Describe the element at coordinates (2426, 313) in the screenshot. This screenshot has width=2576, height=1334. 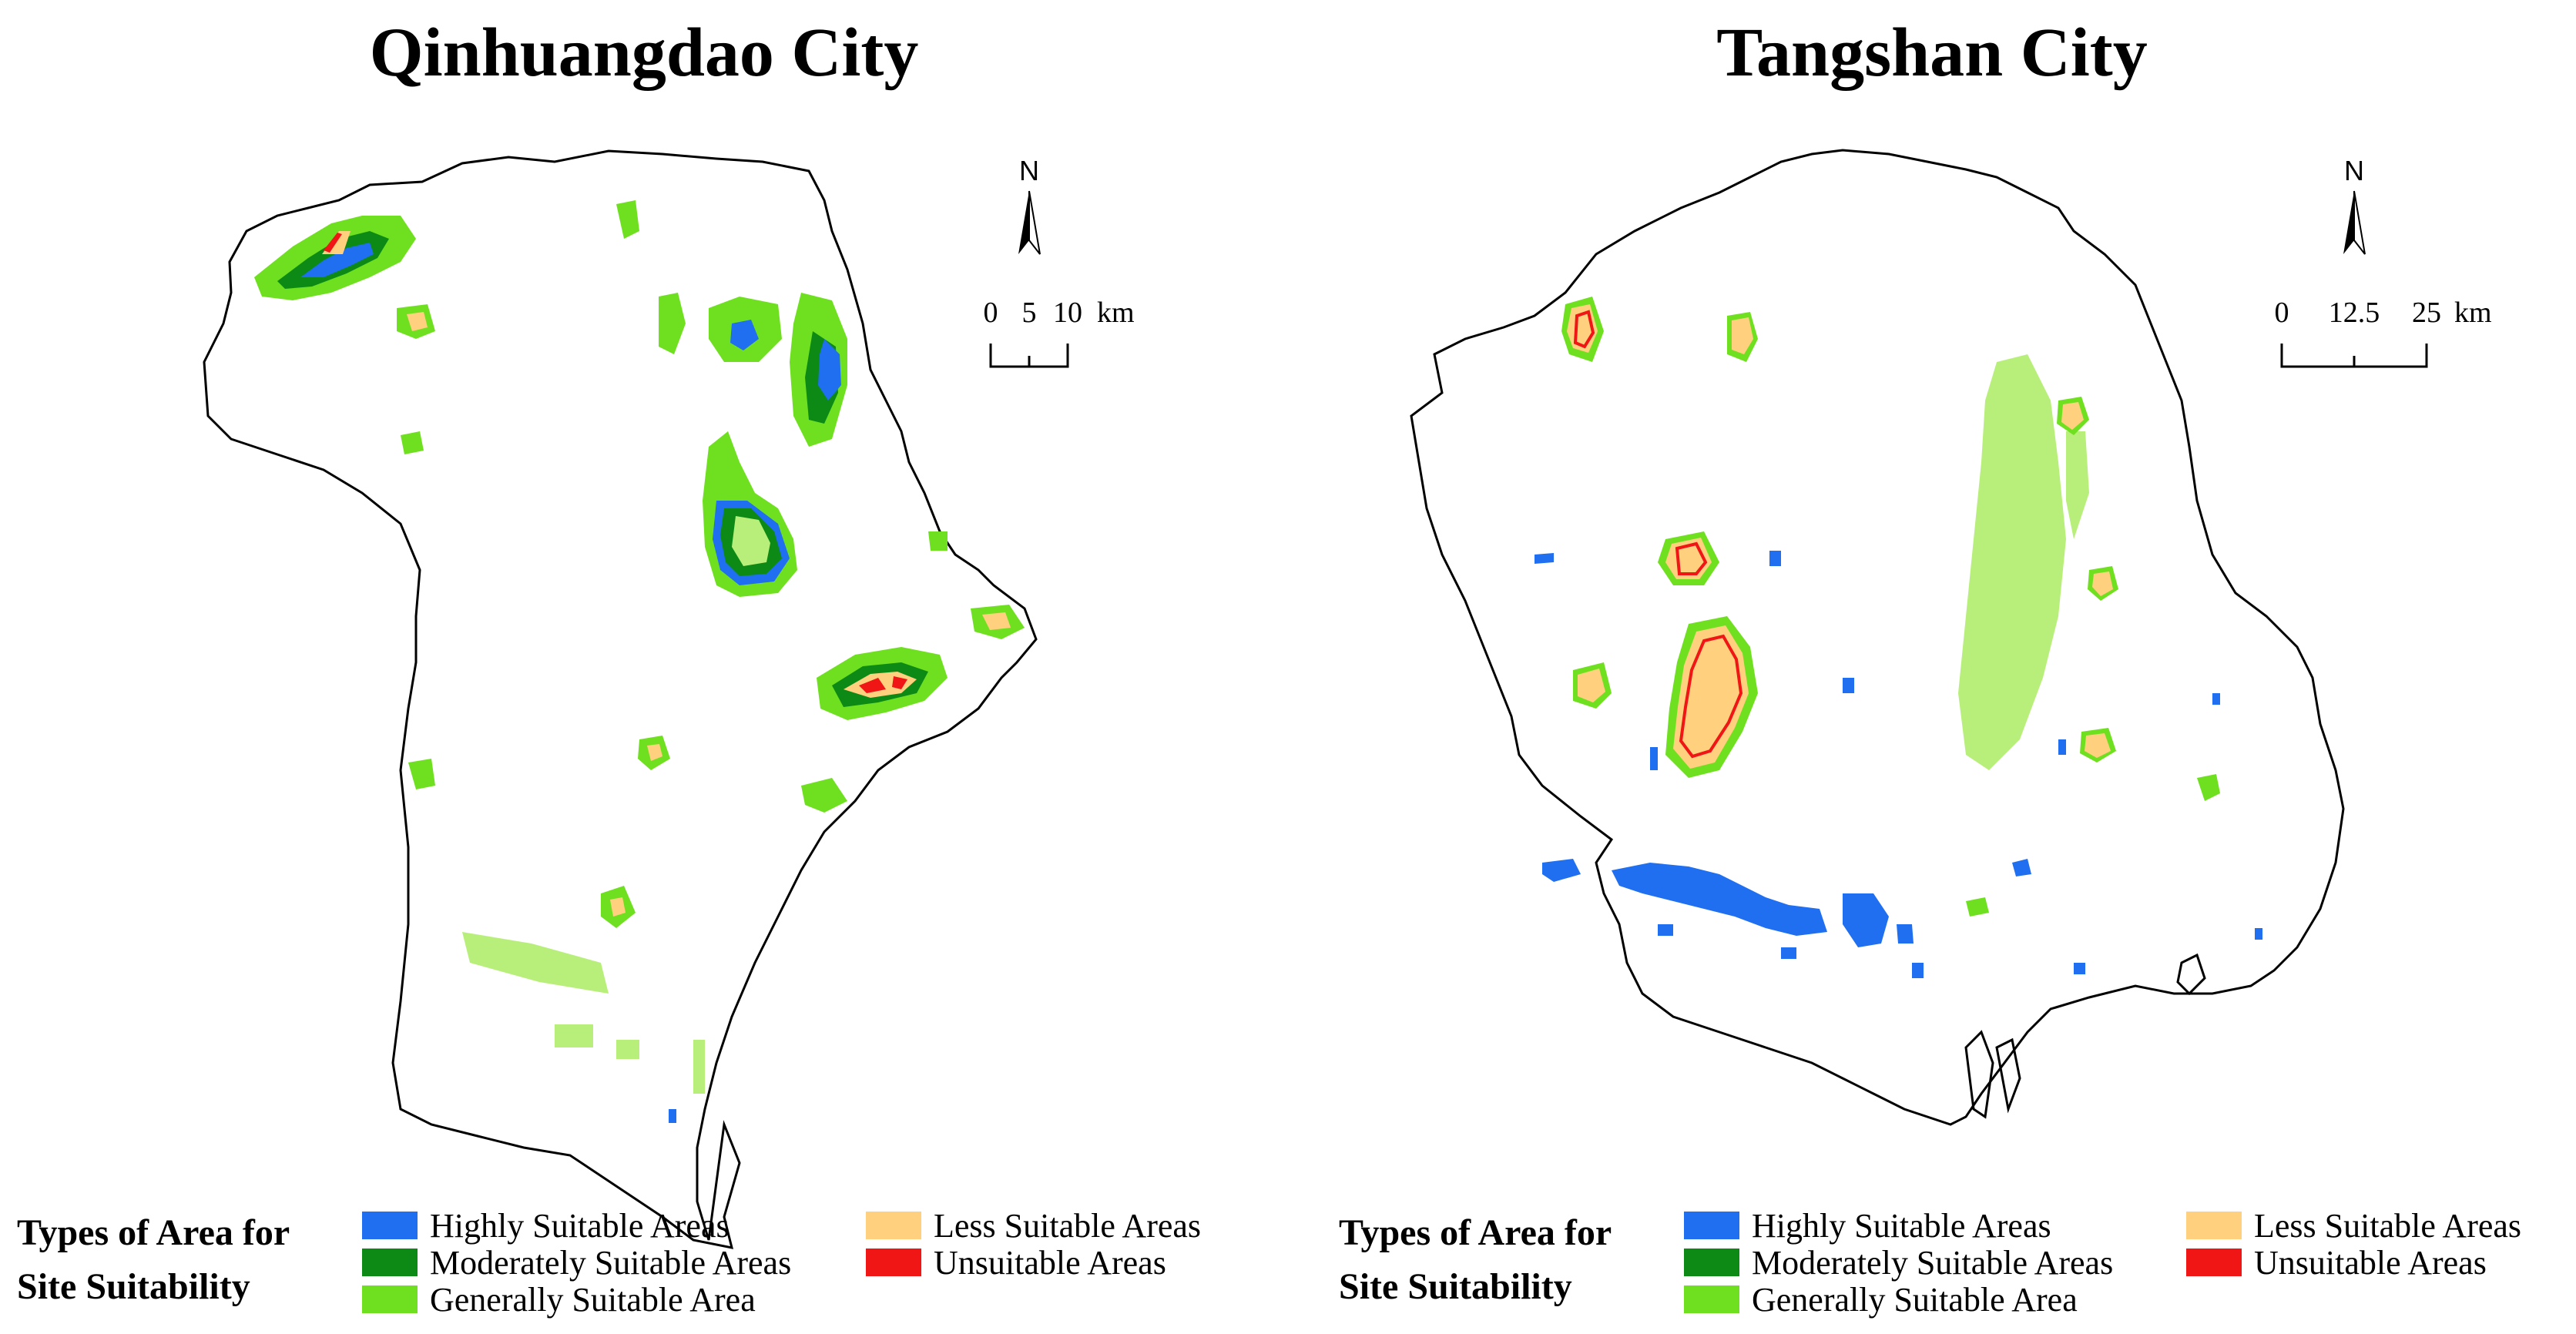
I see `scale-tick-2: 25` at that location.